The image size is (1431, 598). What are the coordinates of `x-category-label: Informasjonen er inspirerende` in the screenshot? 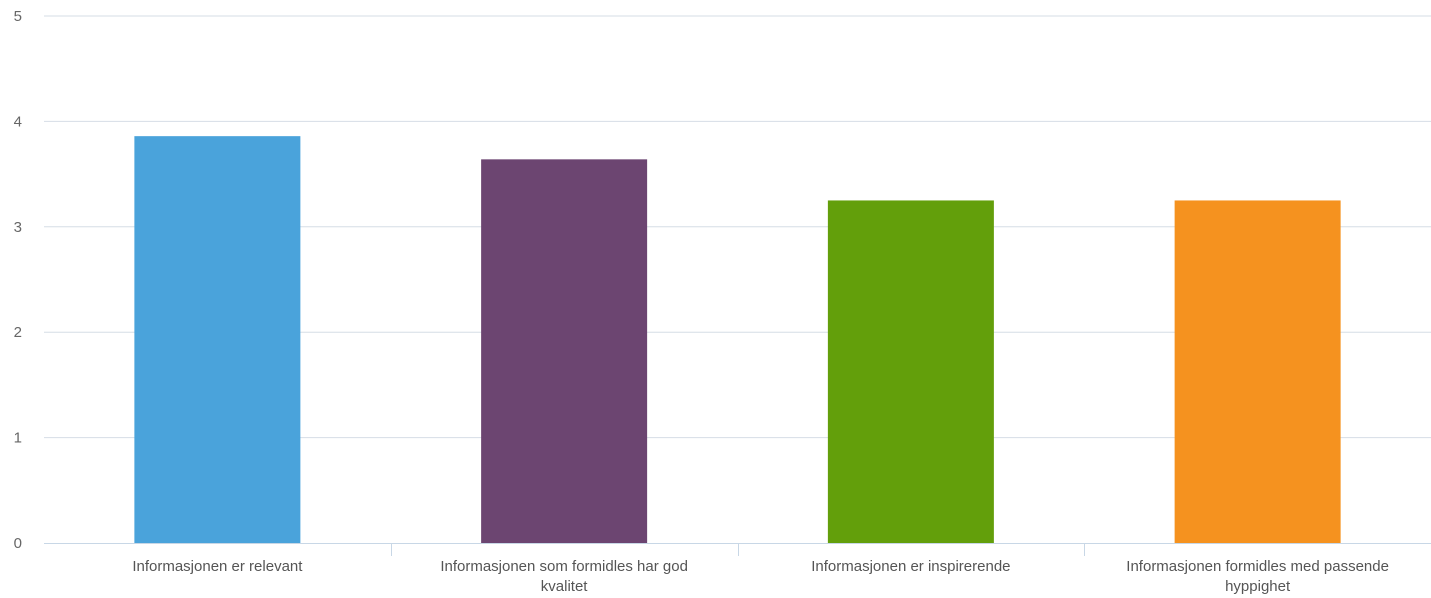 It's located at (910, 566).